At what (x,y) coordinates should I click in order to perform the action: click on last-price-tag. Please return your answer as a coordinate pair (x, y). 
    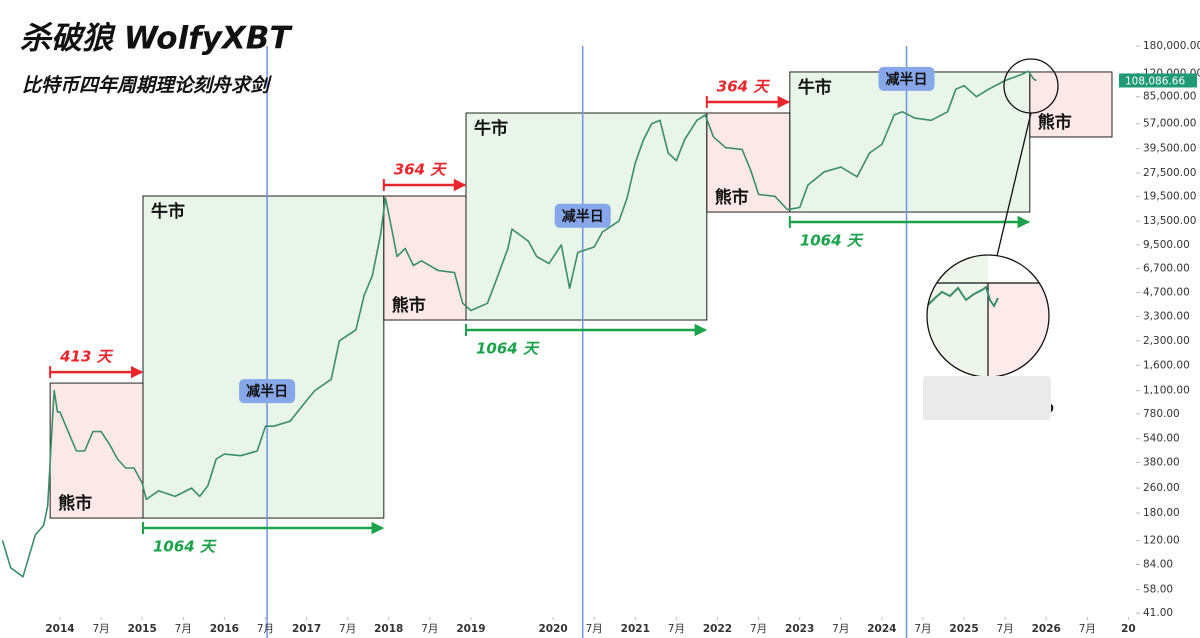
    Looking at the image, I should click on (1158, 80).